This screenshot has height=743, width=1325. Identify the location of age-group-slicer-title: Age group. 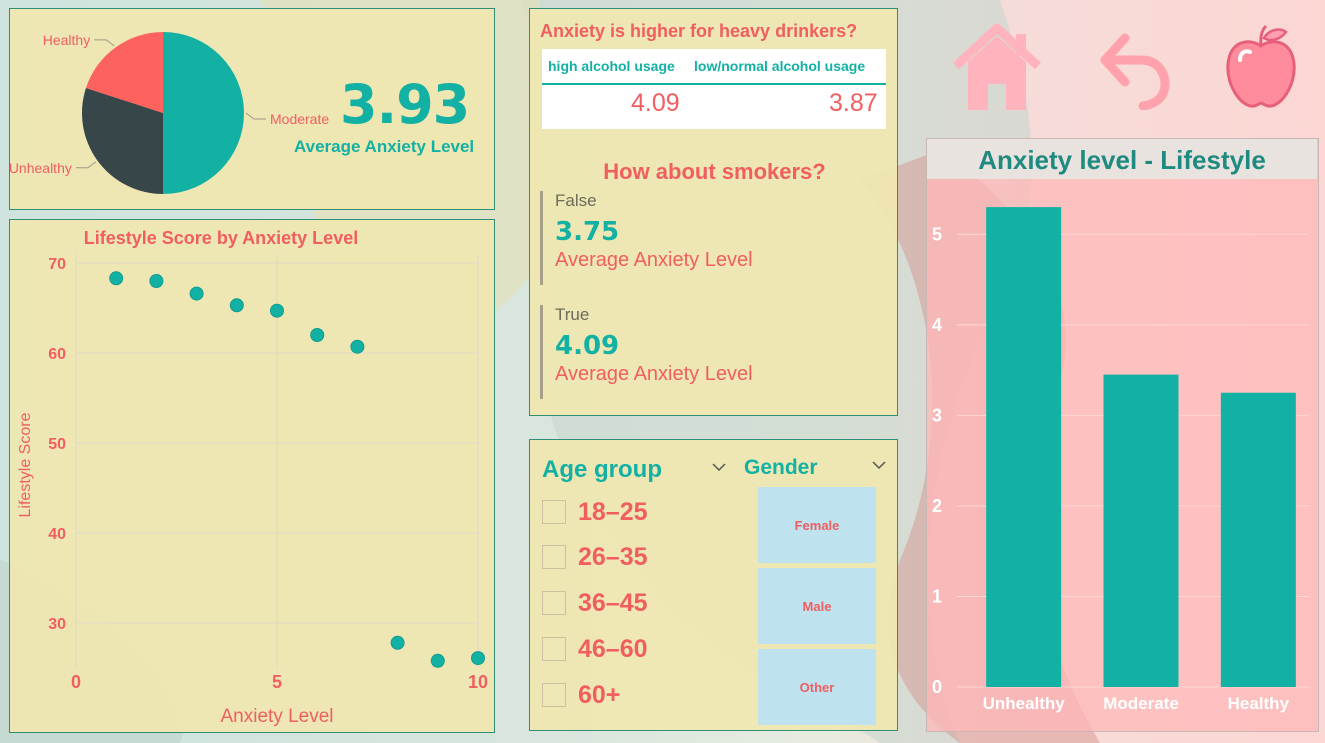
(602, 469).